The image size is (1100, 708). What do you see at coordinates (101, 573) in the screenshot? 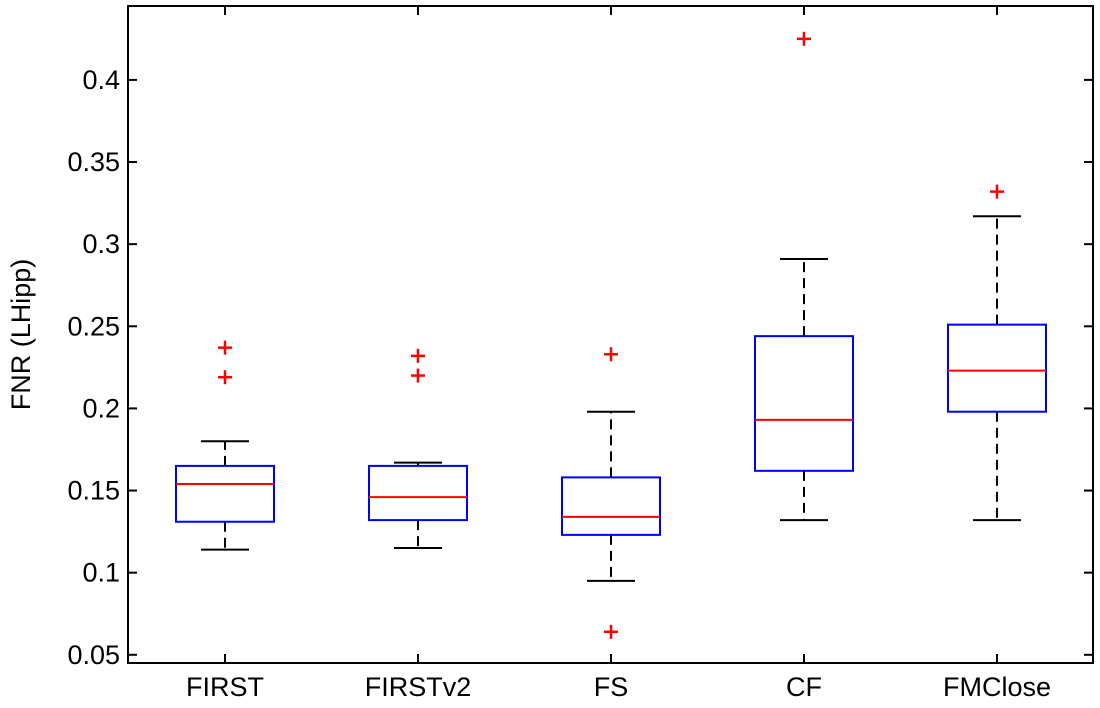
I see `y-tick-label: 0.1` at bounding box center [101, 573].